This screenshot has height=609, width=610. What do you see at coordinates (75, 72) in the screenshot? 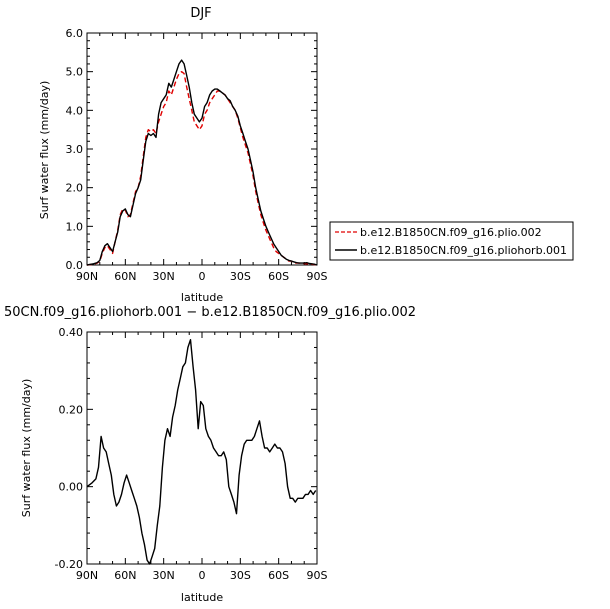
I see `y-tick-label: 5.0` at bounding box center [75, 72].